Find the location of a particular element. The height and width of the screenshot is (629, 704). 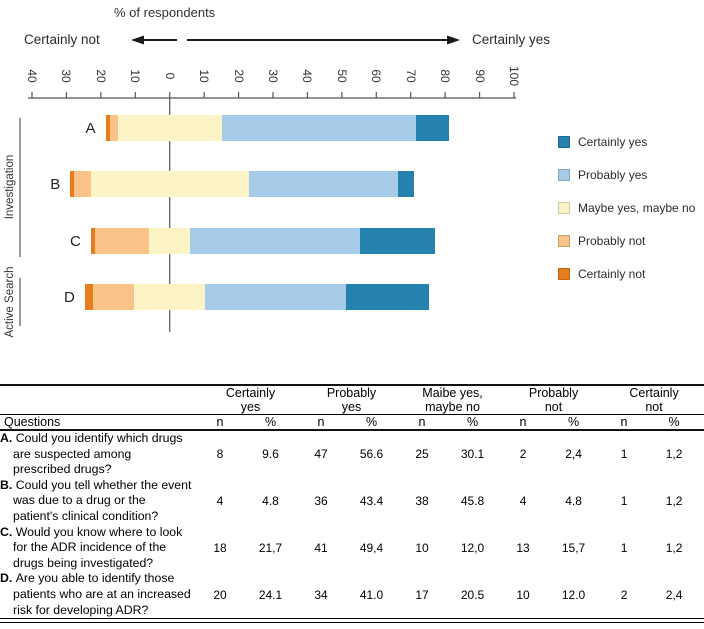

axis-tick-label: 70 is located at coordinates (410, 76).